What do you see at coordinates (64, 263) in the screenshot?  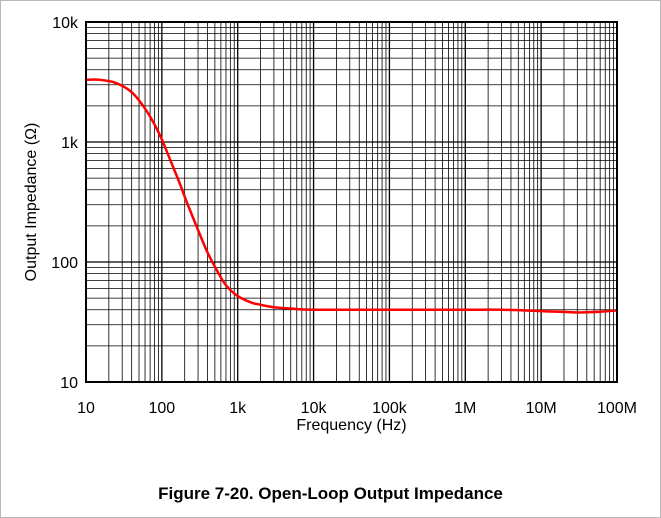 I see `y-tick-label: 100` at bounding box center [64, 263].